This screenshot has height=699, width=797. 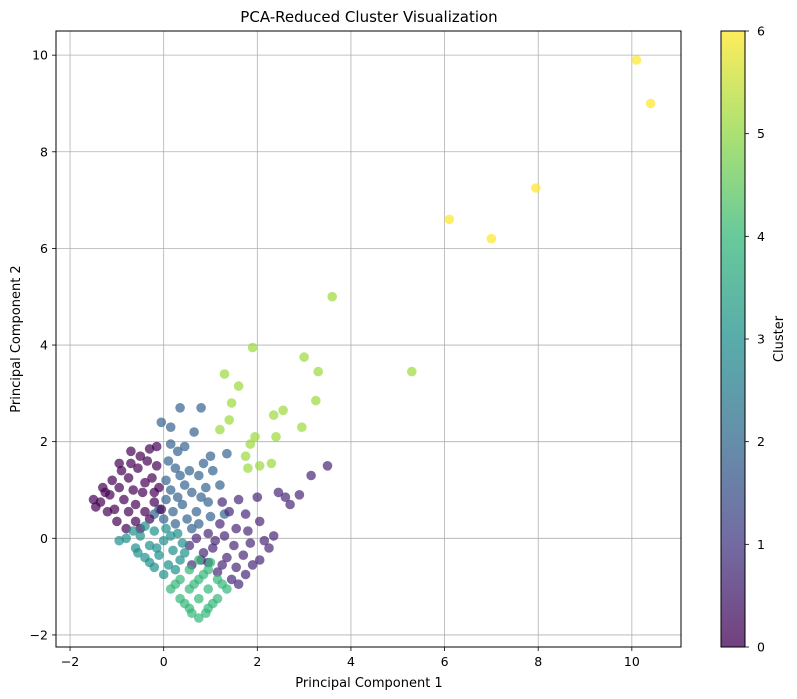 What do you see at coordinates (761, 133) in the screenshot?
I see `colorbar-tick-label: 5` at bounding box center [761, 133].